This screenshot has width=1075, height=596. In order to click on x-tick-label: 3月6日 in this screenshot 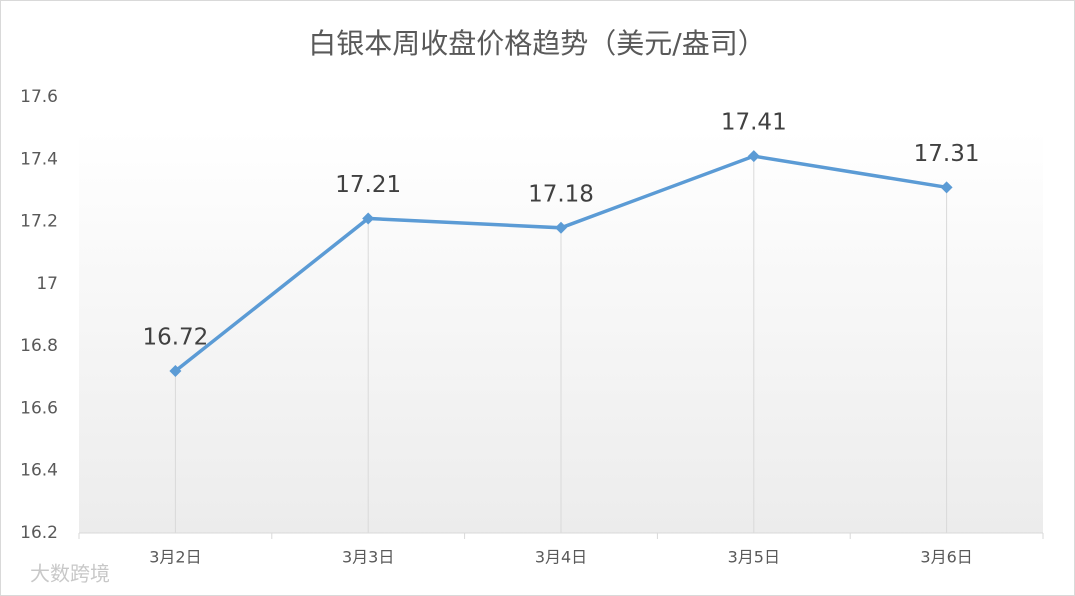, I will do `click(946, 557)`.